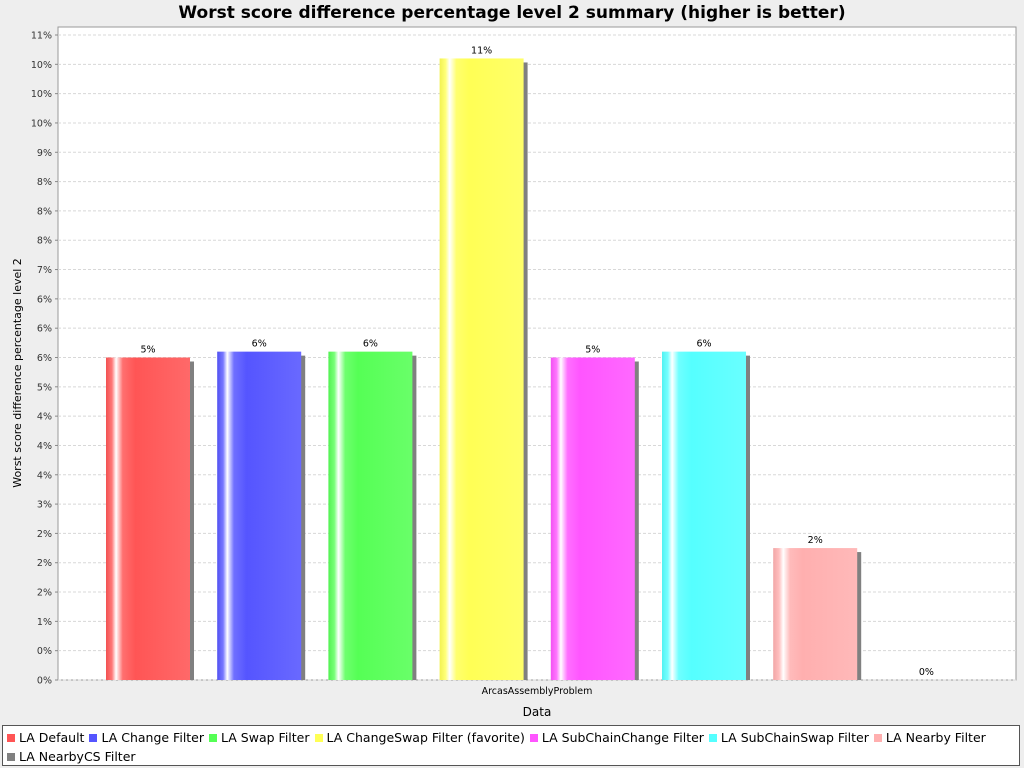  Describe the element at coordinates (481, 50) in the screenshot. I see `data-label: 11%` at that location.